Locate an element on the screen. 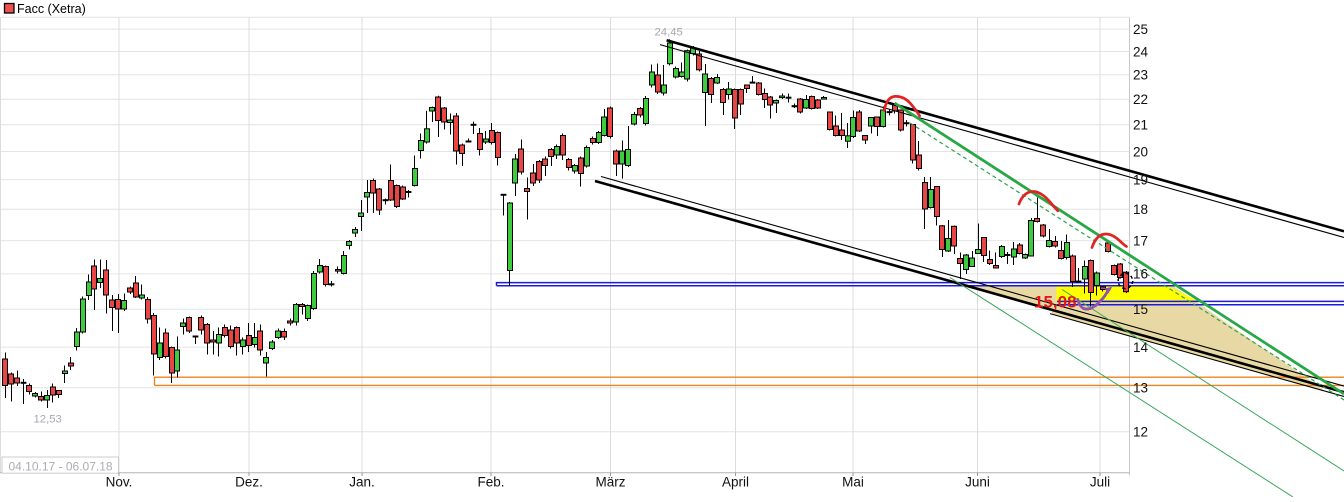 Image resolution: width=1344 pixels, height=502 pixels. svg-text: Feb. is located at coordinates (490, 482).